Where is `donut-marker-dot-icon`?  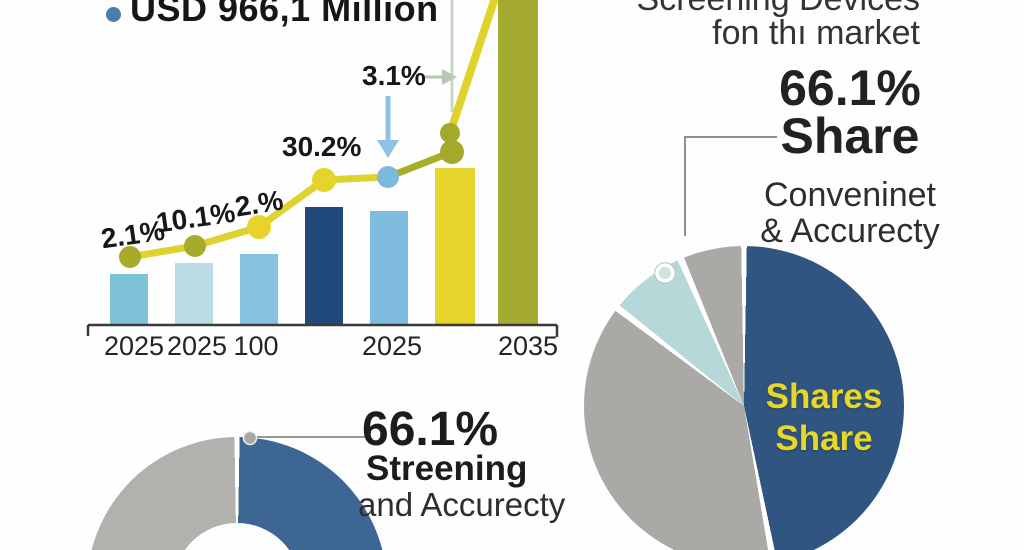 donut-marker-dot-icon is located at coordinates (250, 438).